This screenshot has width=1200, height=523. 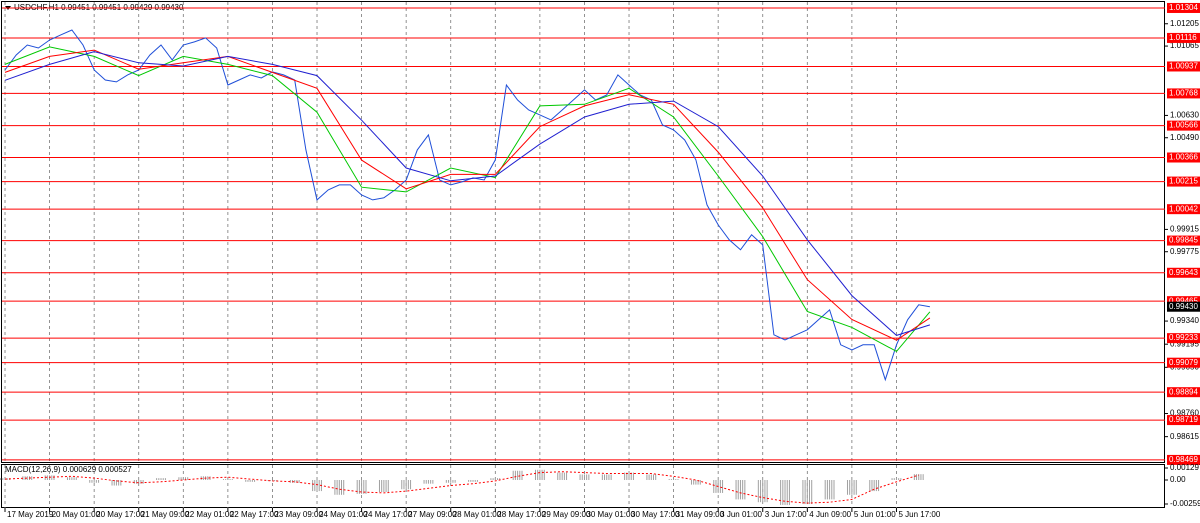 I want to click on level-label: 1.01304, so click(x=1183, y=7).